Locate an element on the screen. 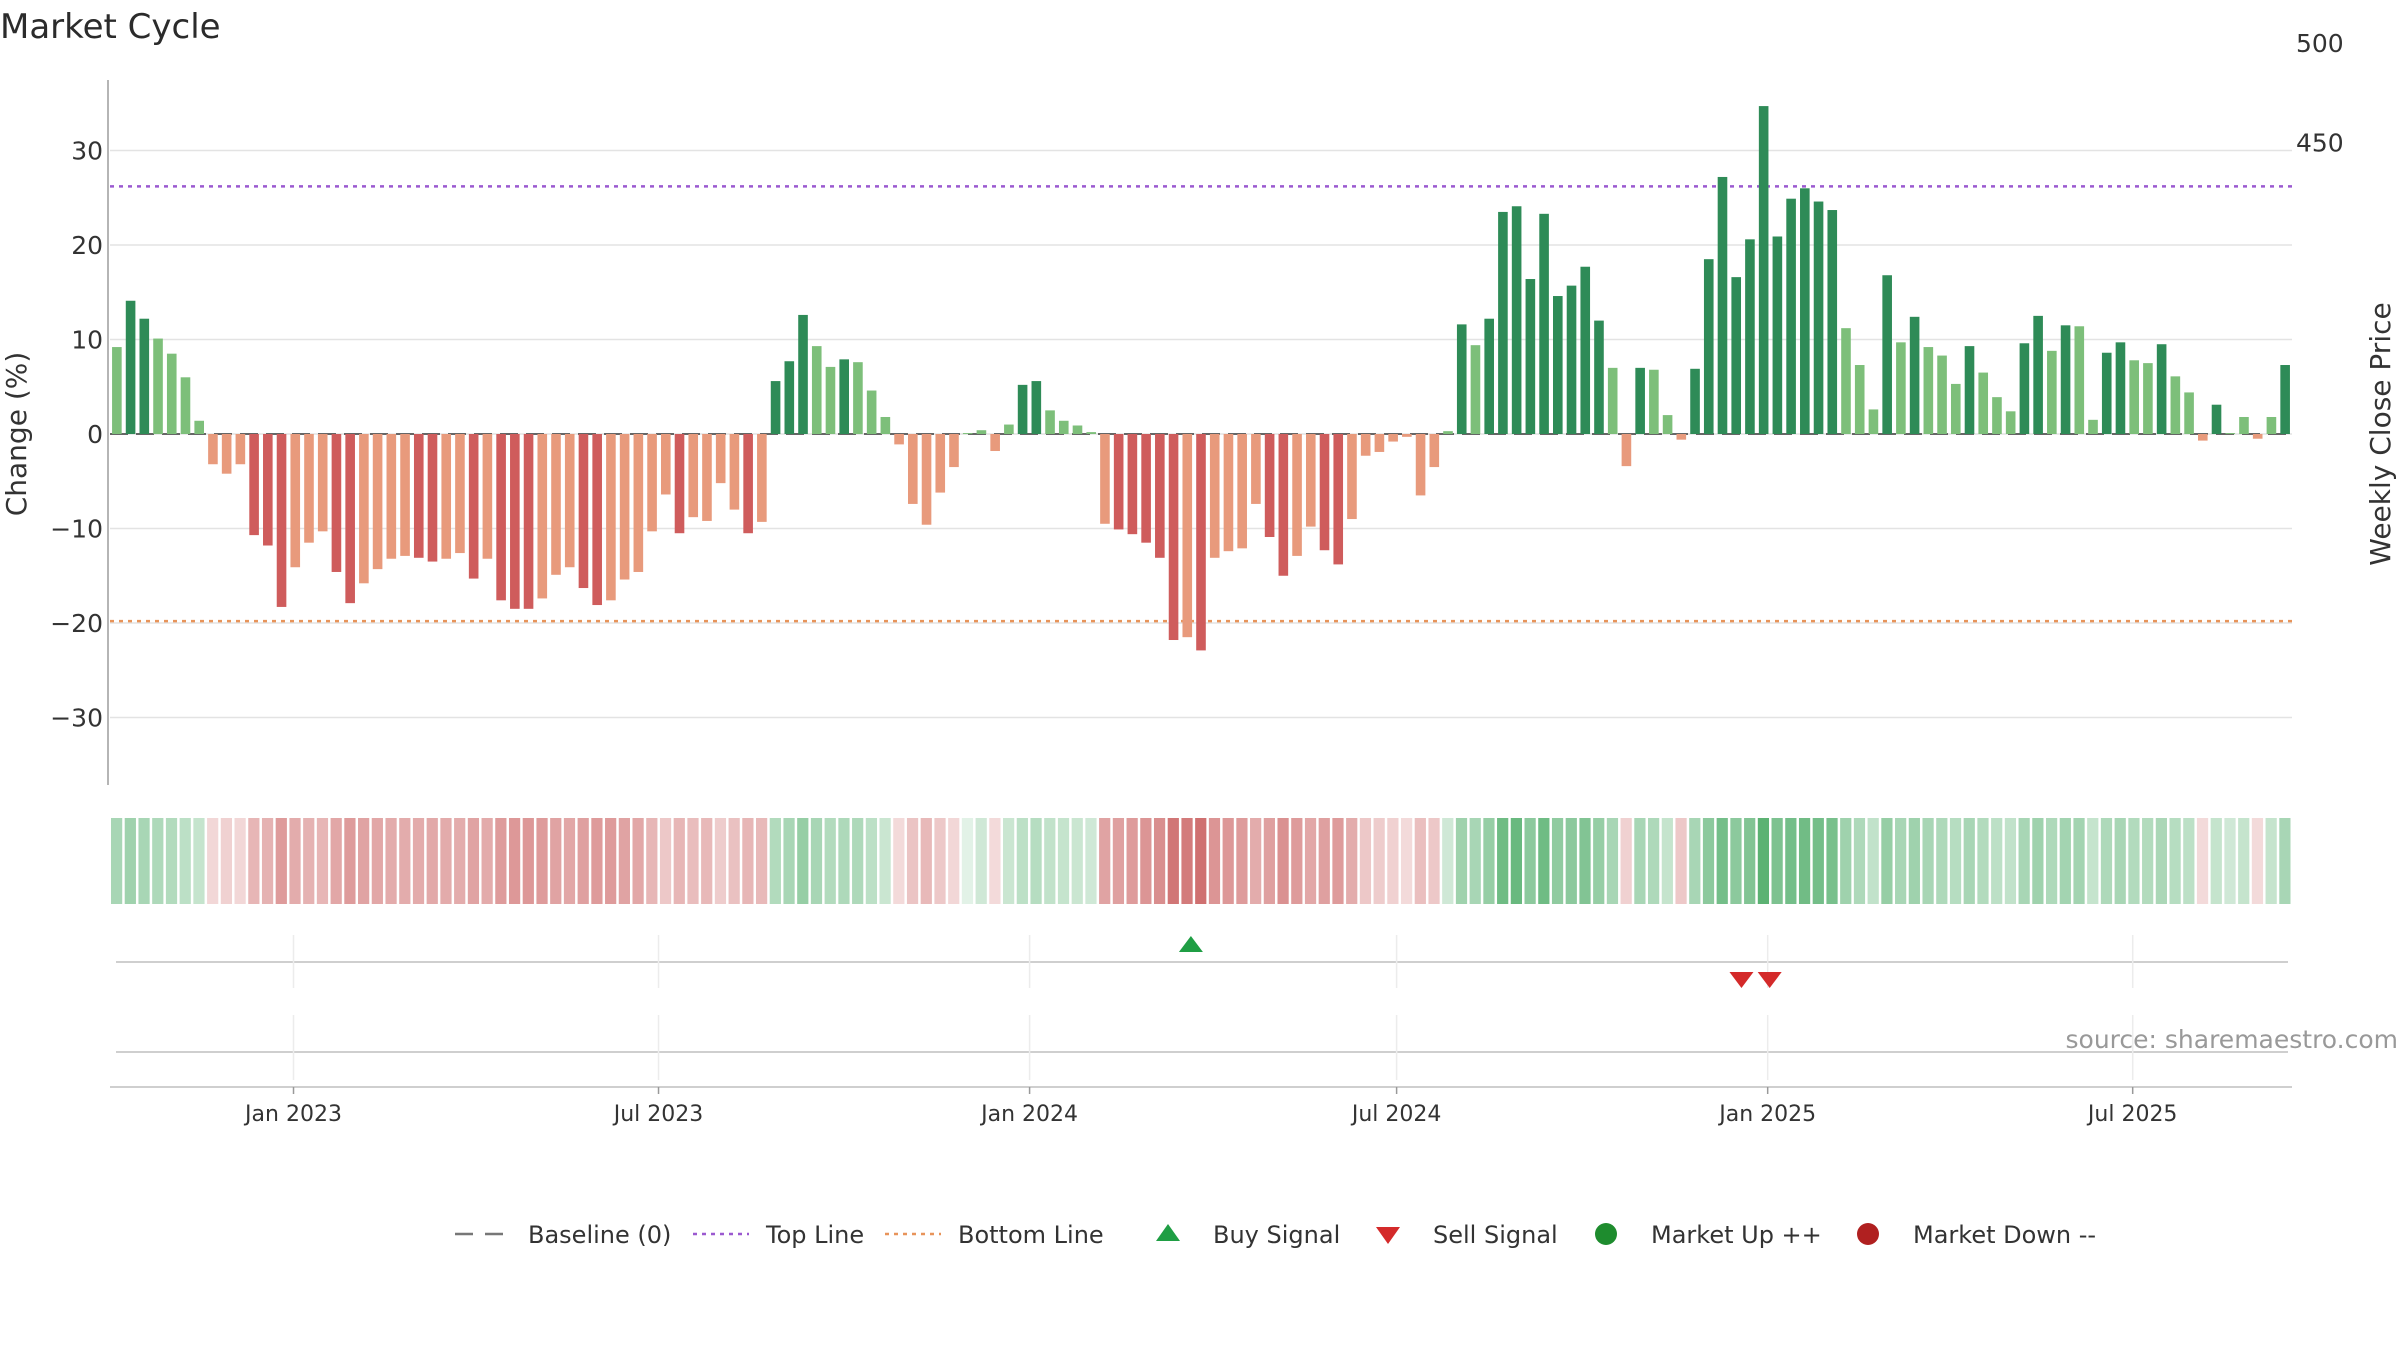 The image size is (2400, 1350). x-tick-label: Jan 2025 is located at coordinates (1766, 1114).